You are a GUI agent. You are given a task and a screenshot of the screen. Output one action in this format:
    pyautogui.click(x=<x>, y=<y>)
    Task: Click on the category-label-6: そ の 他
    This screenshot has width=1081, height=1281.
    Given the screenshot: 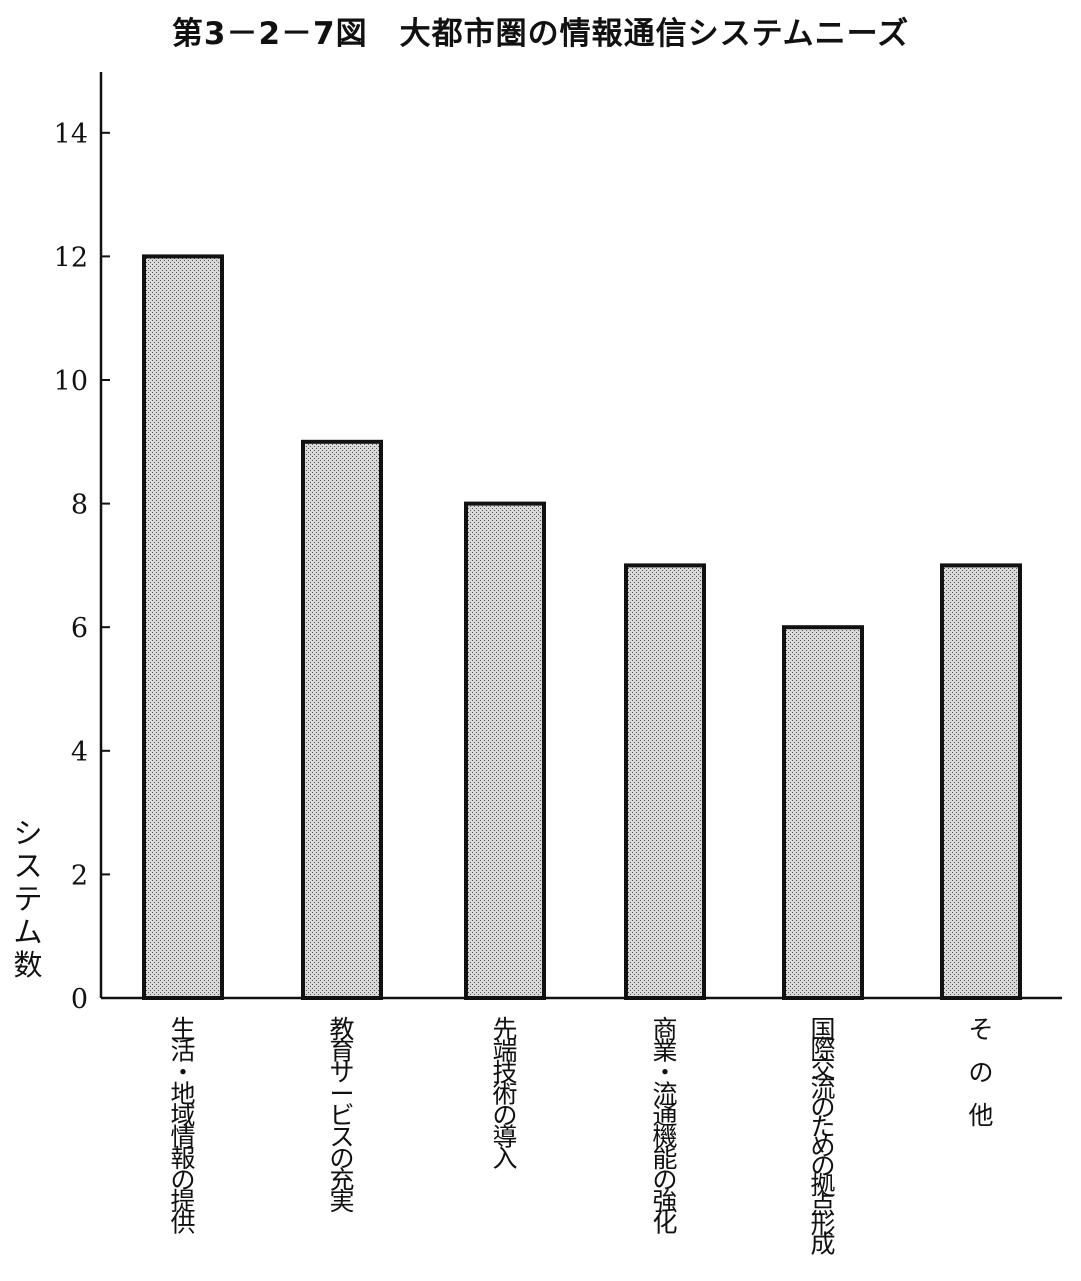 What is the action you would take?
    pyautogui.click(x=980, y=1072)
    